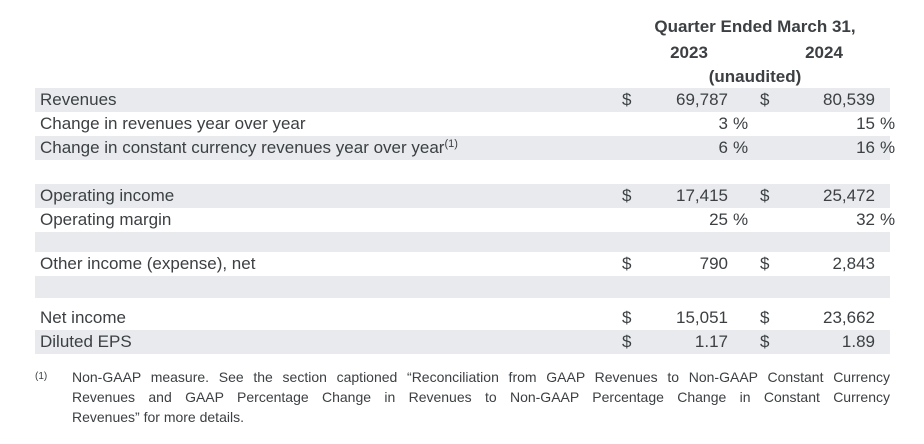  Describe the element at coordinates (627, 99) in the screenshot. I see `revenues-2023-dollar-sign: $` at that location.